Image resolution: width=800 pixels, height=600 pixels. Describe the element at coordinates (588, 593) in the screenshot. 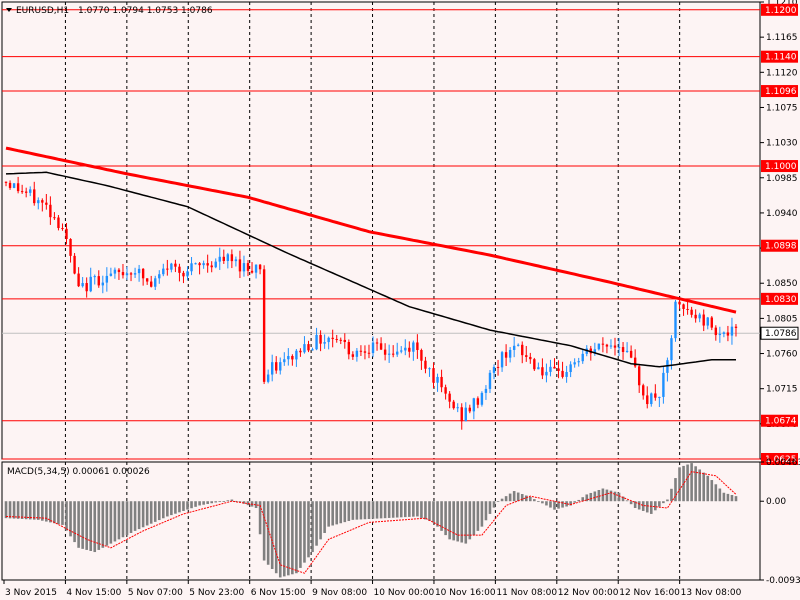

I see `time-label: 12 Nov 00:00` at that location.